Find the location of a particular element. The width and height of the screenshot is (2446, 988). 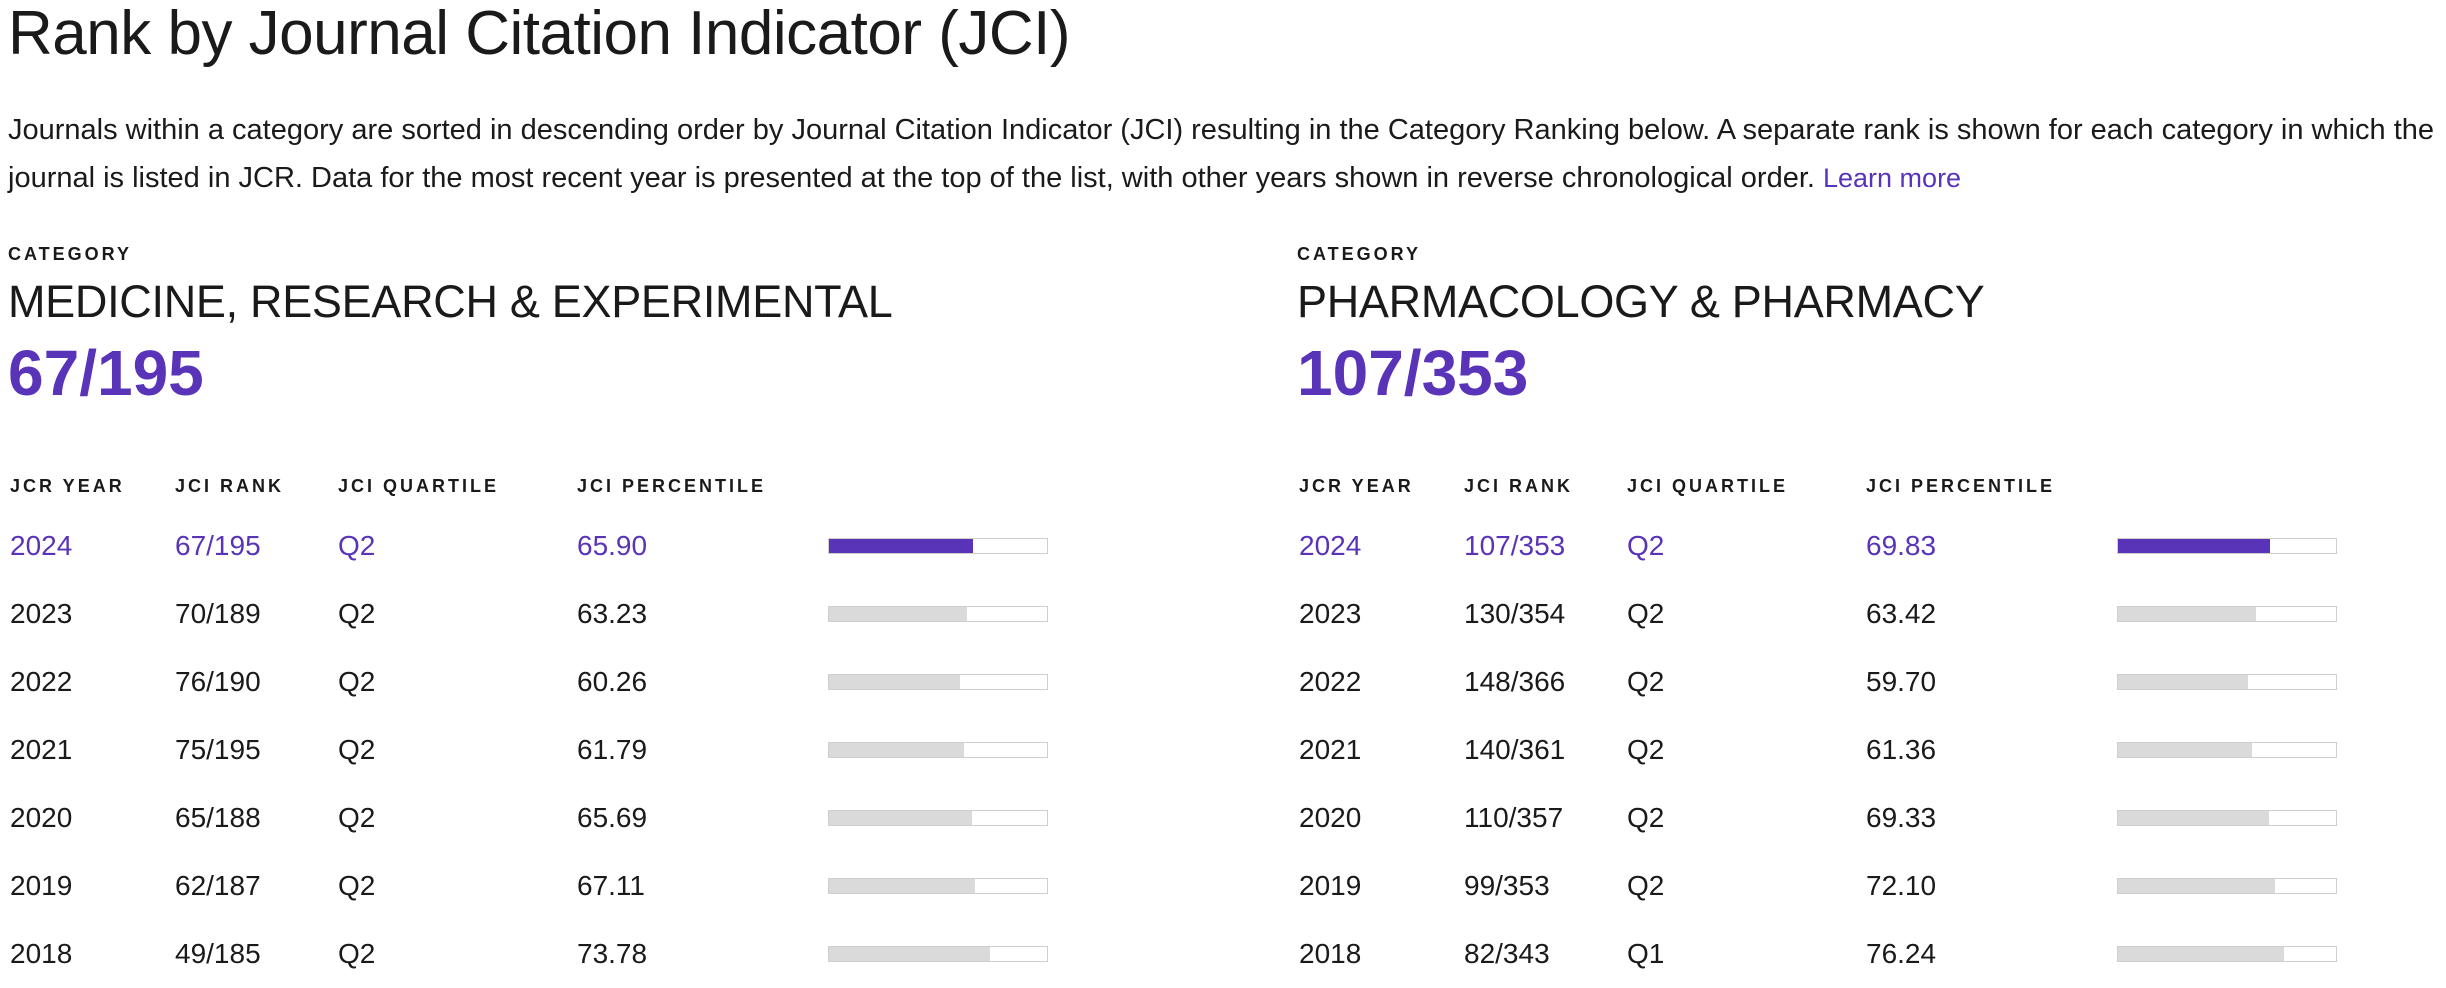

cell-jci-rank: 148/366 is located at coordinates (1515, 681).